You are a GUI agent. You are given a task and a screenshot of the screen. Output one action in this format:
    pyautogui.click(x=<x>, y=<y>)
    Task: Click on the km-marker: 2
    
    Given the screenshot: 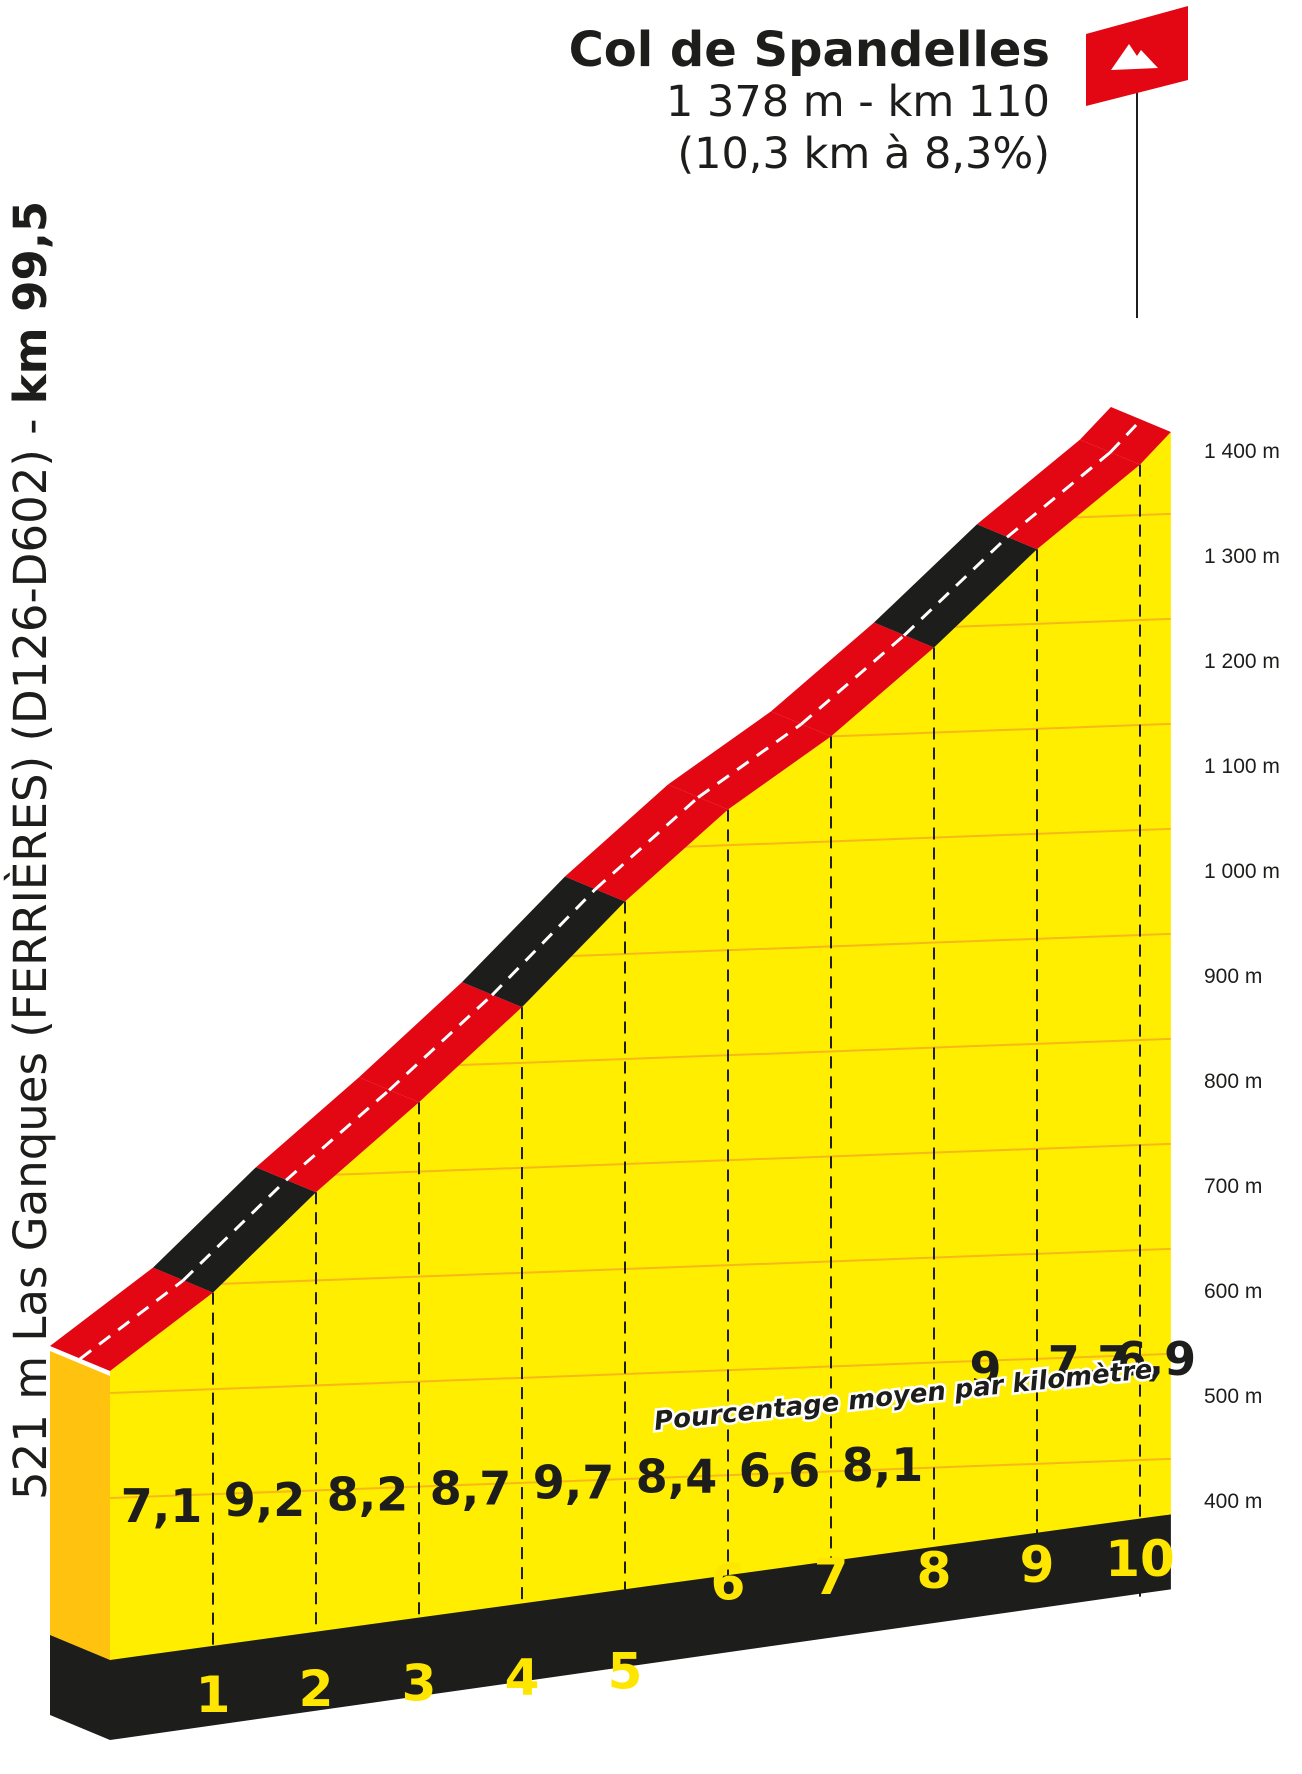 What is the action you would take?
    pyautogui.click(x=316, y=1689)
    